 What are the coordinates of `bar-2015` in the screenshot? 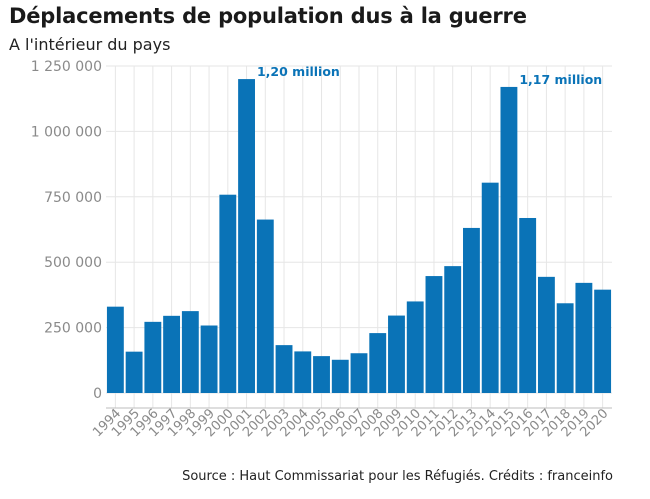 It's located at (509, 239).